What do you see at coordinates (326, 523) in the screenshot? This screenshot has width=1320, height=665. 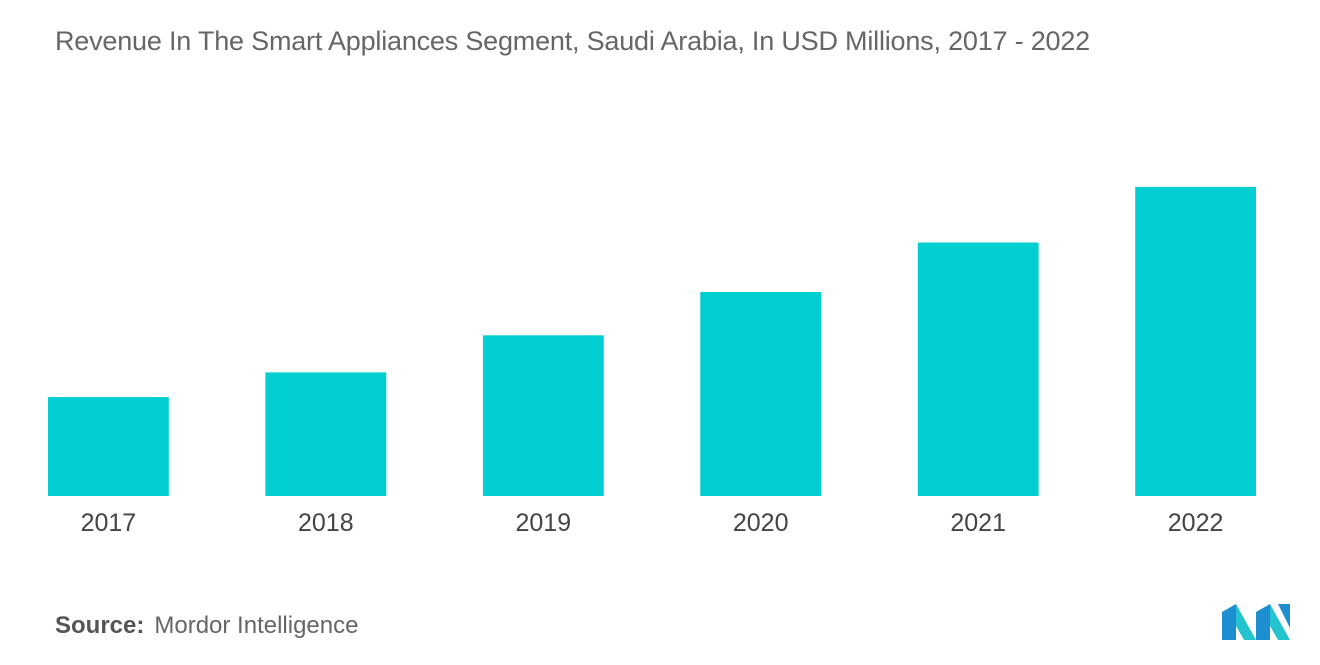 I see `x-tick-label-2018: 2018` at bounding box center [326, 523].